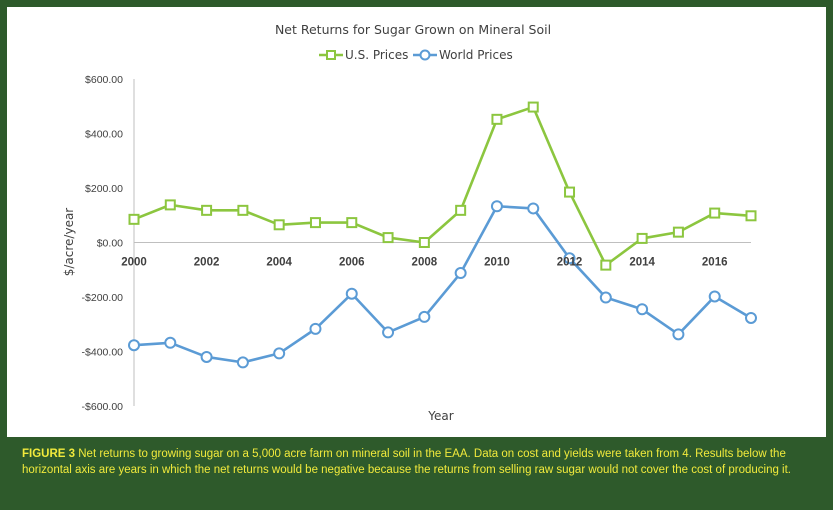 The height and width of the screenshot is (510, 833). Describe the element at coordinates (476, 55) in the screenshot. I see `legend-label-world-prices: World Prices` at that location.